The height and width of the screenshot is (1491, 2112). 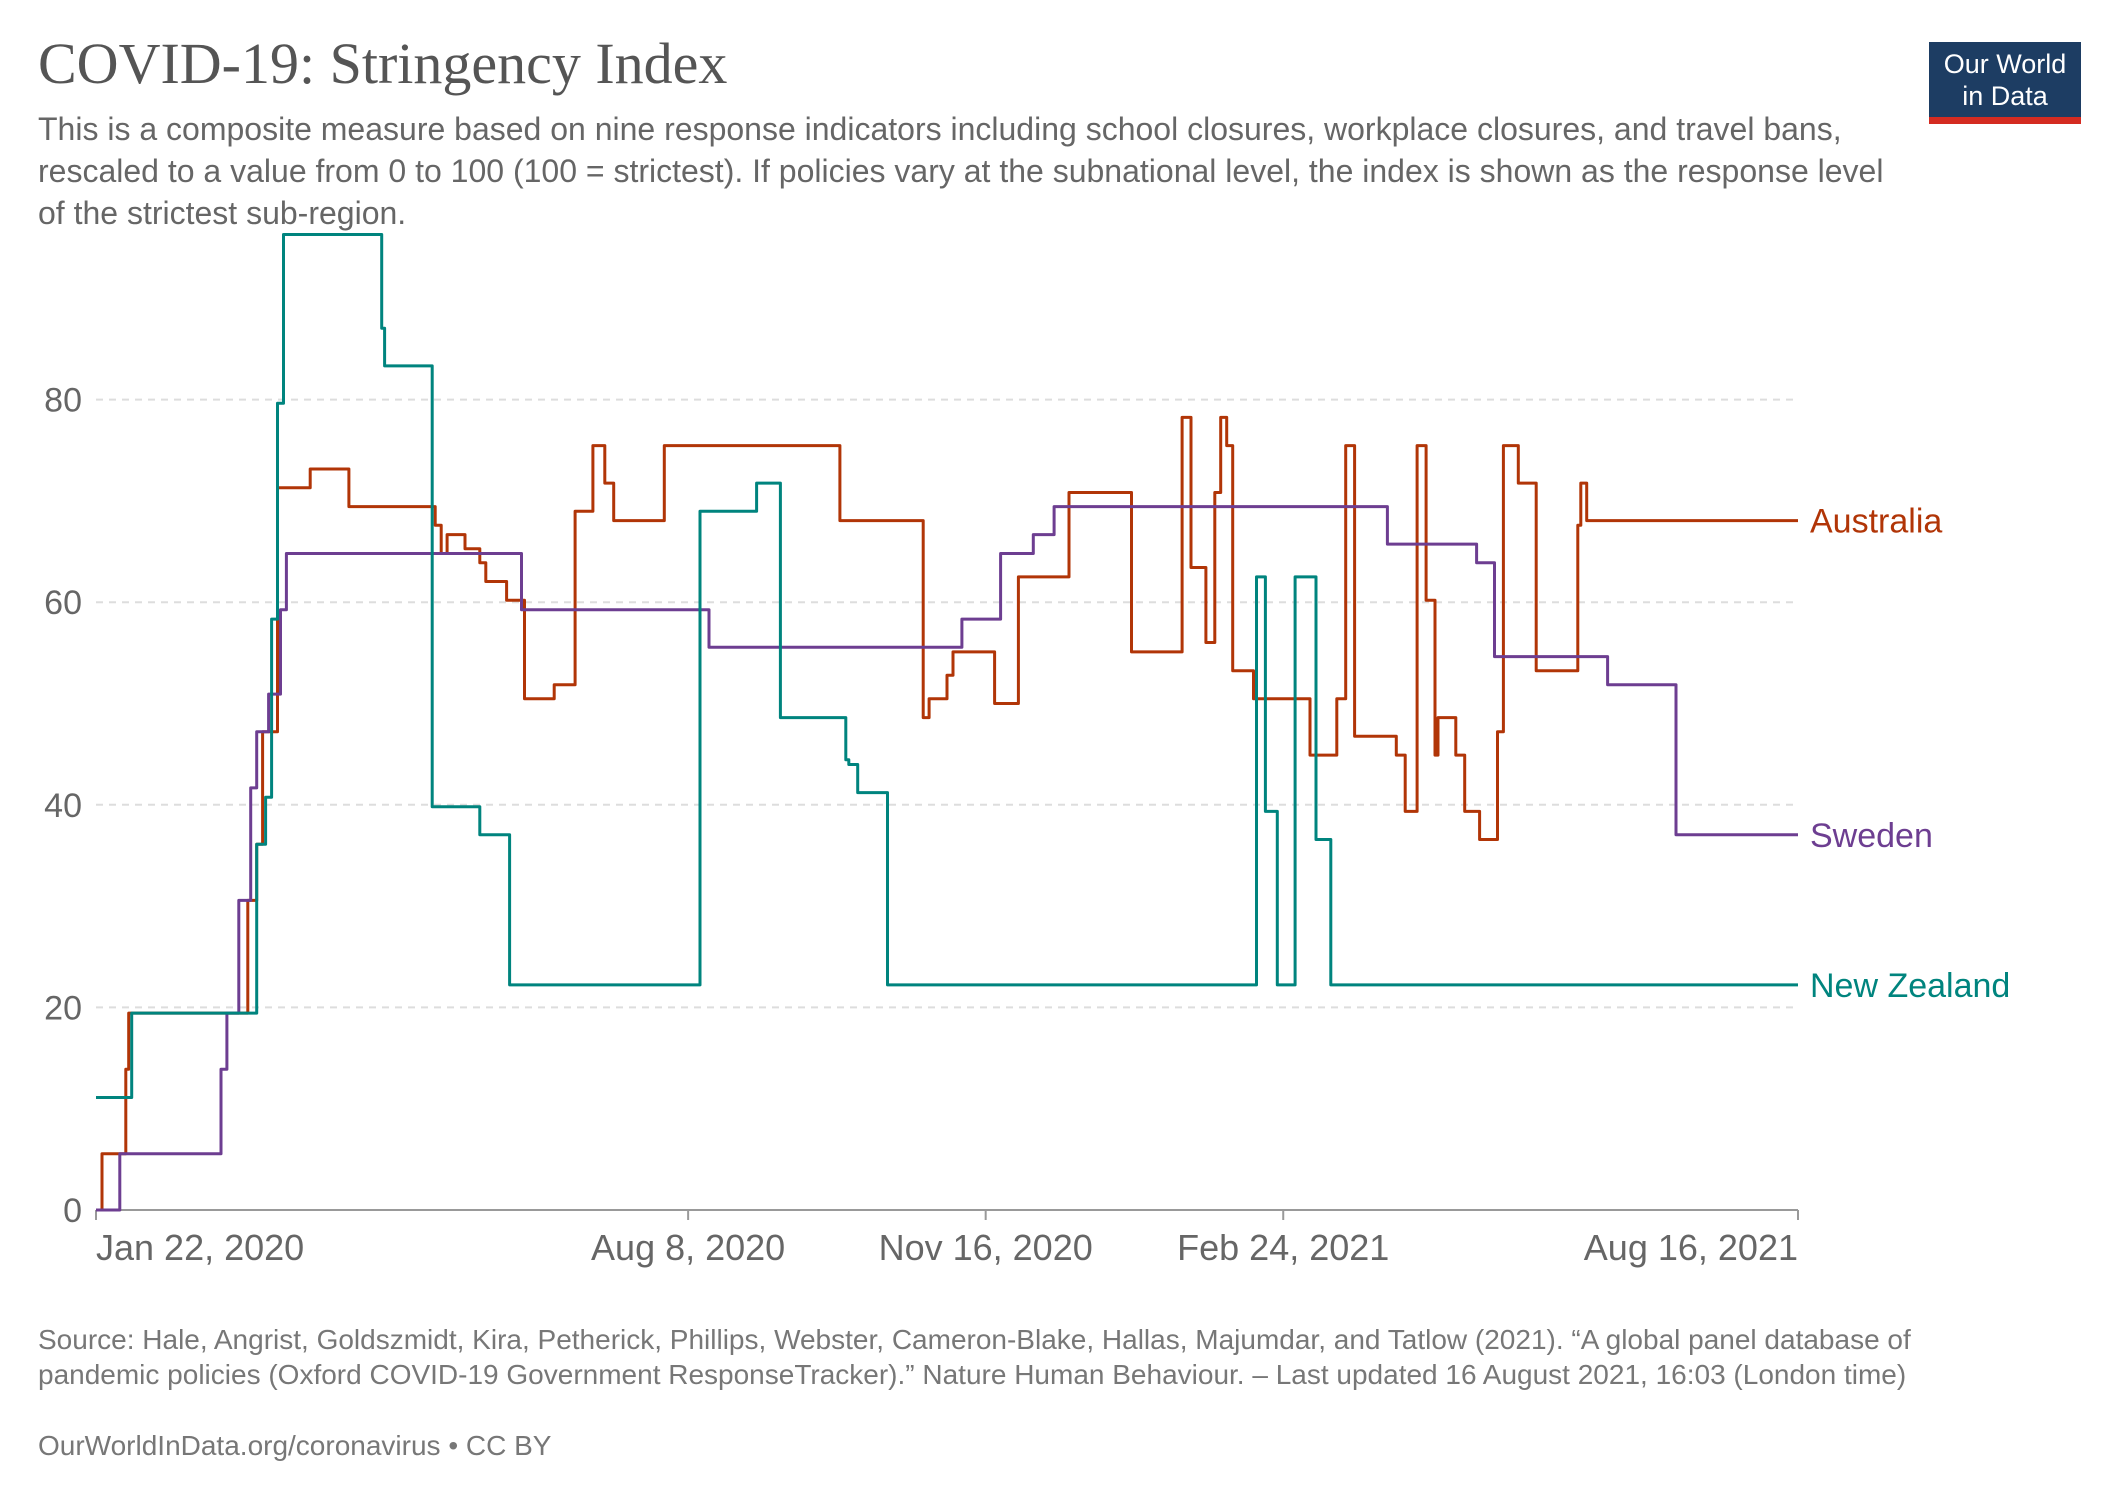 What do you see at coordinates (1871, 836) in the screenshot?
I see `series-label-sweden: Sweden` at bounding box center [1871, 836].